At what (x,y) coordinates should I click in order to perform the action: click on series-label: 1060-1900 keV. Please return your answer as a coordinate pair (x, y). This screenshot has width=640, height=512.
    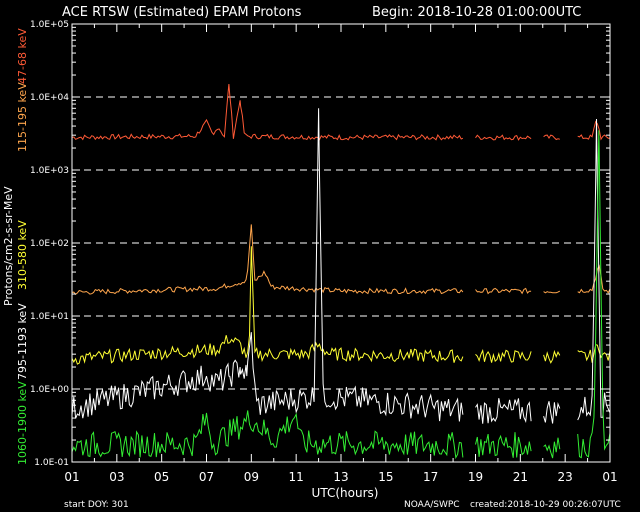
    Looking at the image, I should click on (22, 423).